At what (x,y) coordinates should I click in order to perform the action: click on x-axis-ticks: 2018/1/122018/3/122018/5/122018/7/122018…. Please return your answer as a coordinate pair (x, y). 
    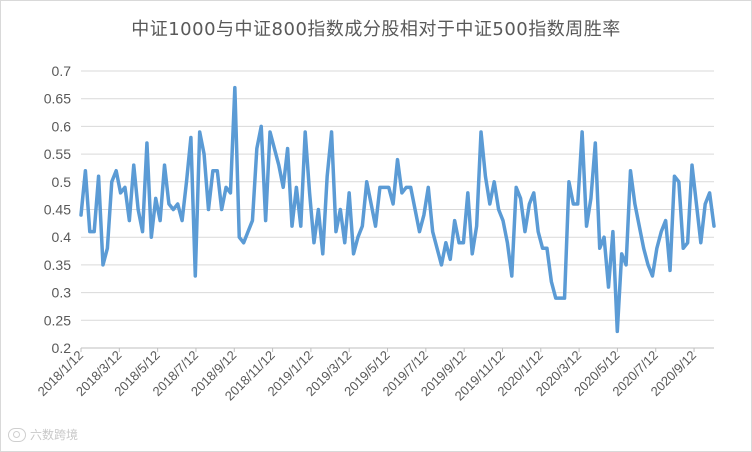
    Looking at the image, I should click on (367, 376).